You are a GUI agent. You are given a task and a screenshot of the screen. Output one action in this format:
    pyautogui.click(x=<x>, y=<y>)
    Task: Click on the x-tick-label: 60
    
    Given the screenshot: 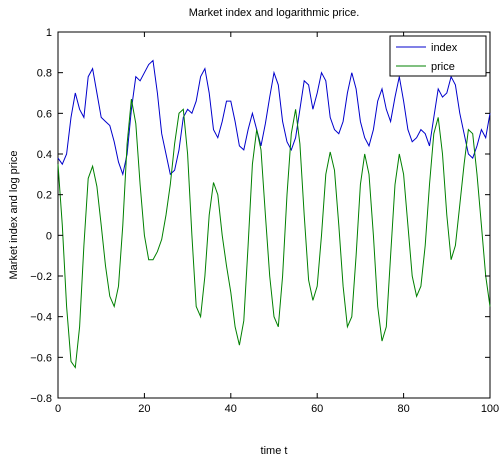 What is the action you would take?
    pyautogui.click(x=317, y=409)
    